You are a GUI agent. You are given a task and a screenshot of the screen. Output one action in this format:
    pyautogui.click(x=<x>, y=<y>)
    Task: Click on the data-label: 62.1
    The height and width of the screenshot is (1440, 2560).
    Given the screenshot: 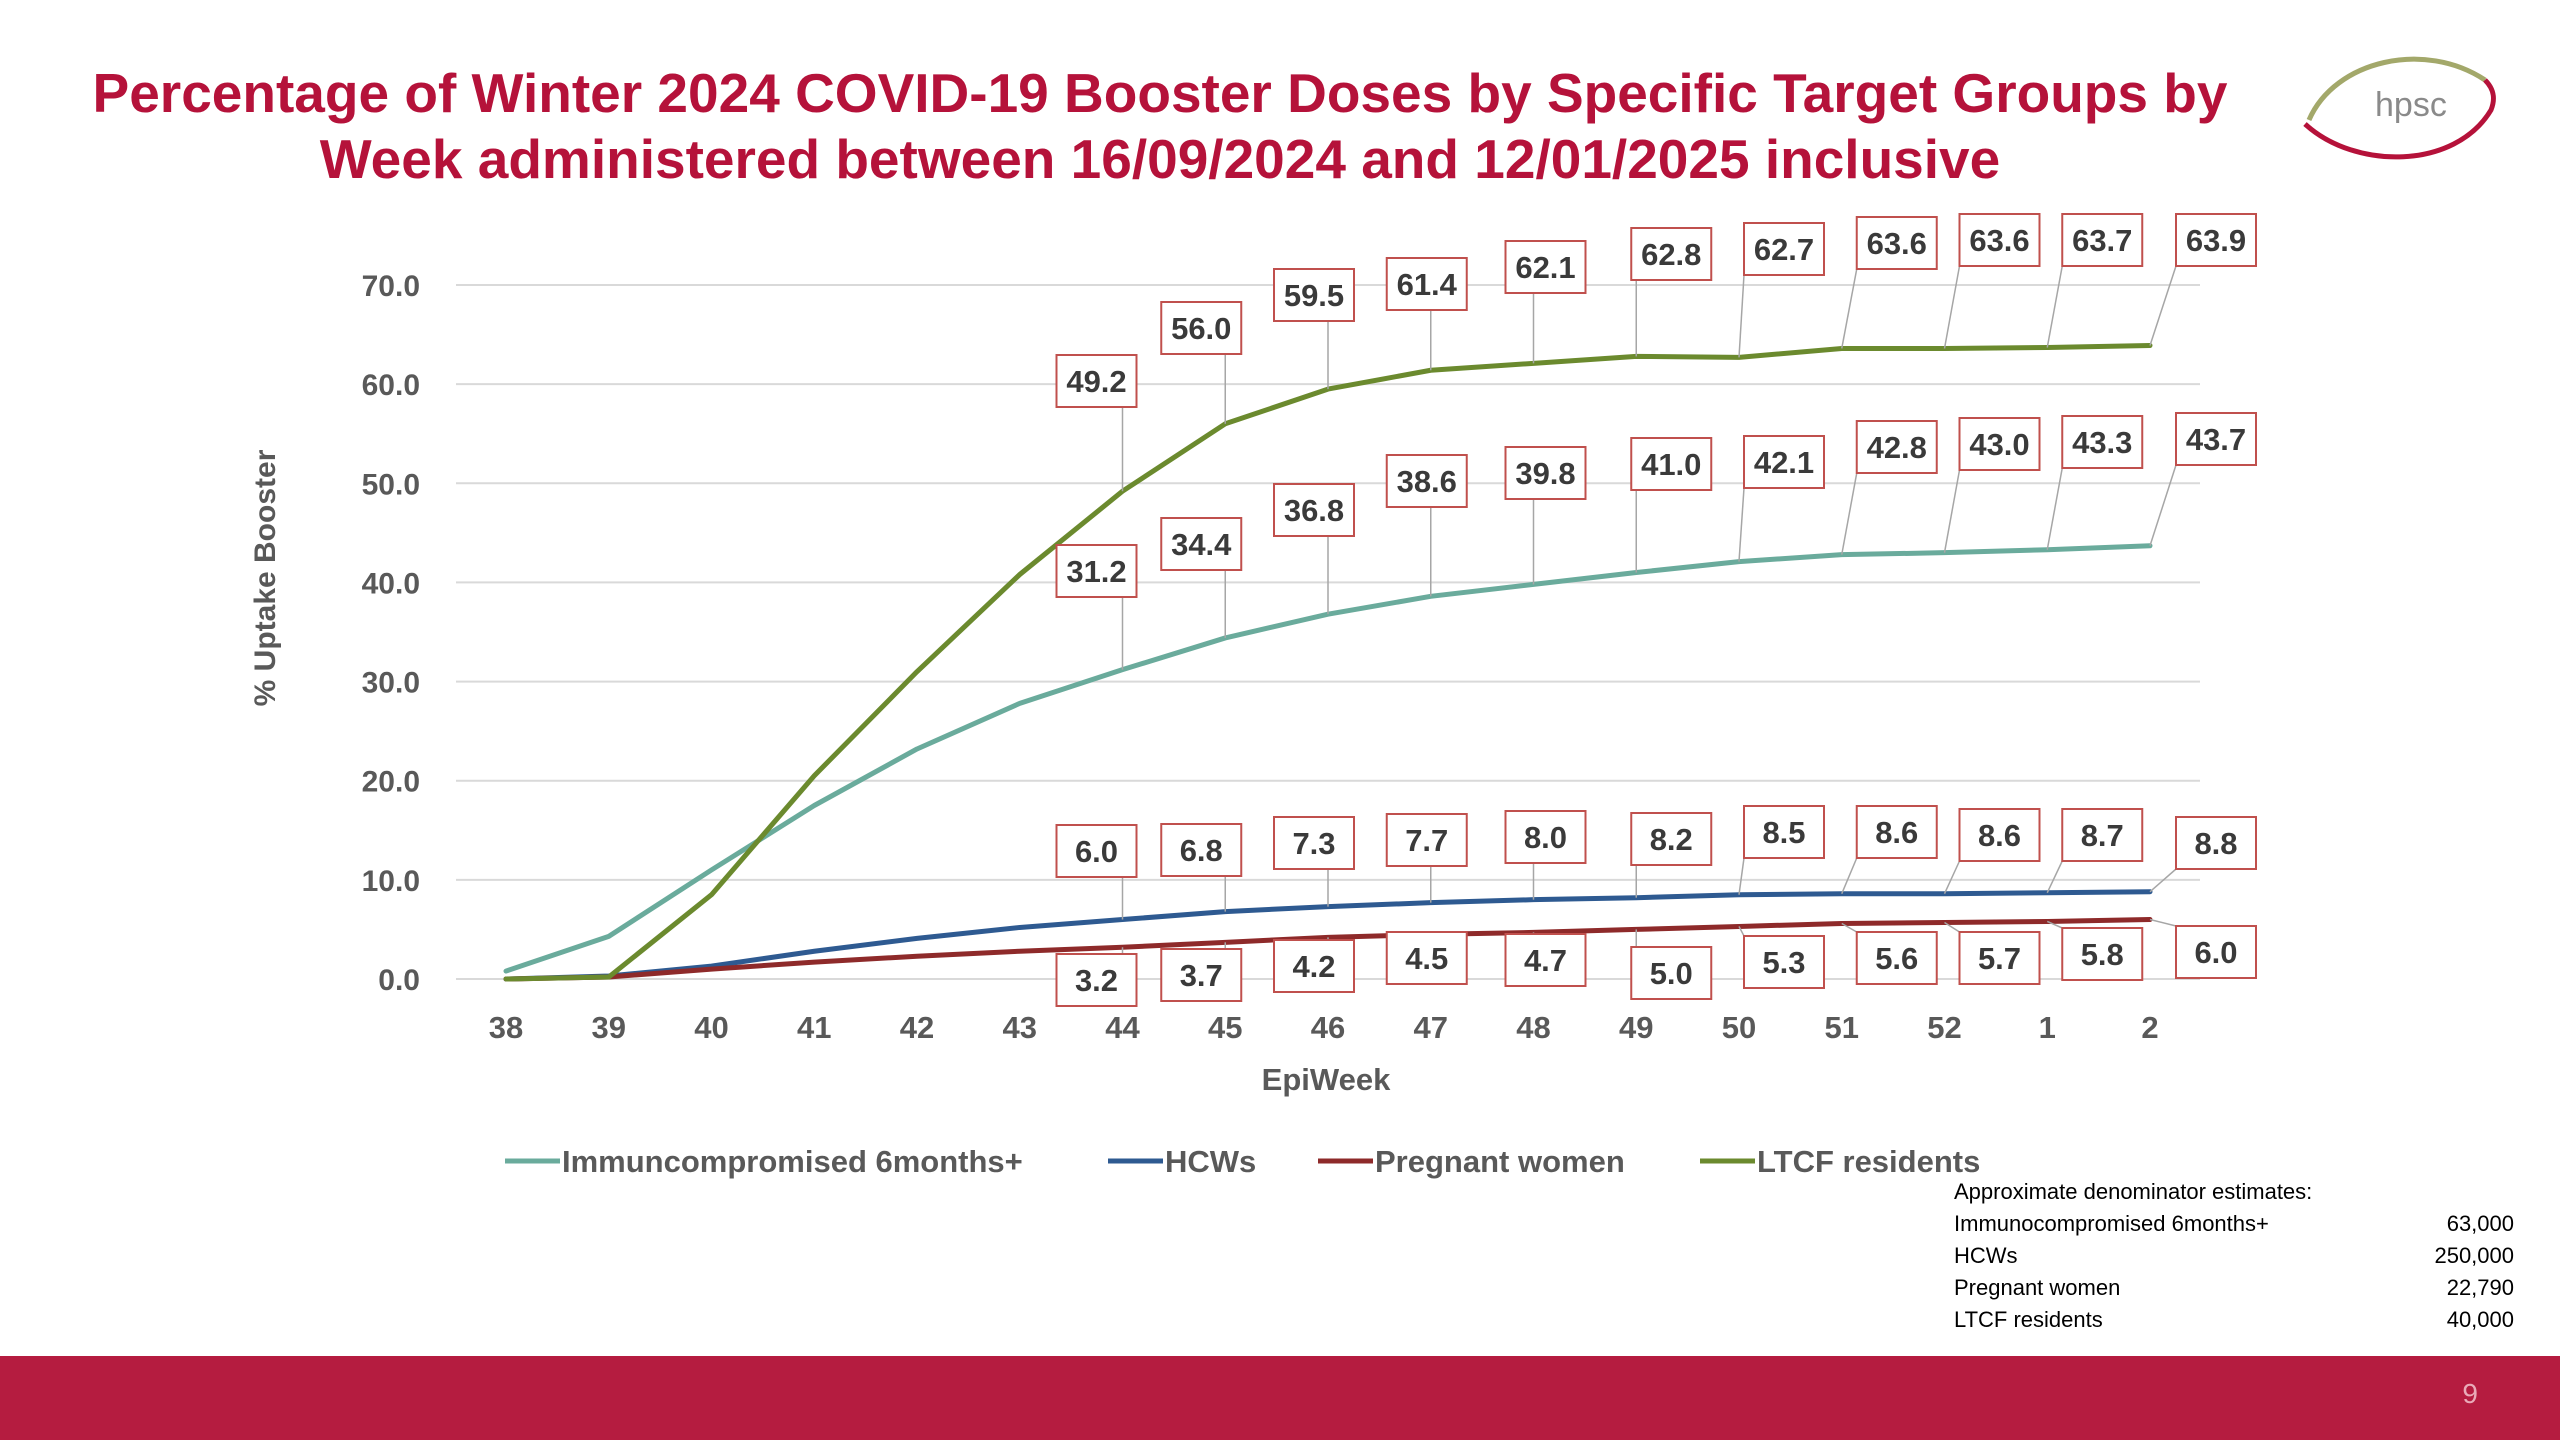 What is the action you would take?
    pyautogui.click(x=1545, y=267)
    